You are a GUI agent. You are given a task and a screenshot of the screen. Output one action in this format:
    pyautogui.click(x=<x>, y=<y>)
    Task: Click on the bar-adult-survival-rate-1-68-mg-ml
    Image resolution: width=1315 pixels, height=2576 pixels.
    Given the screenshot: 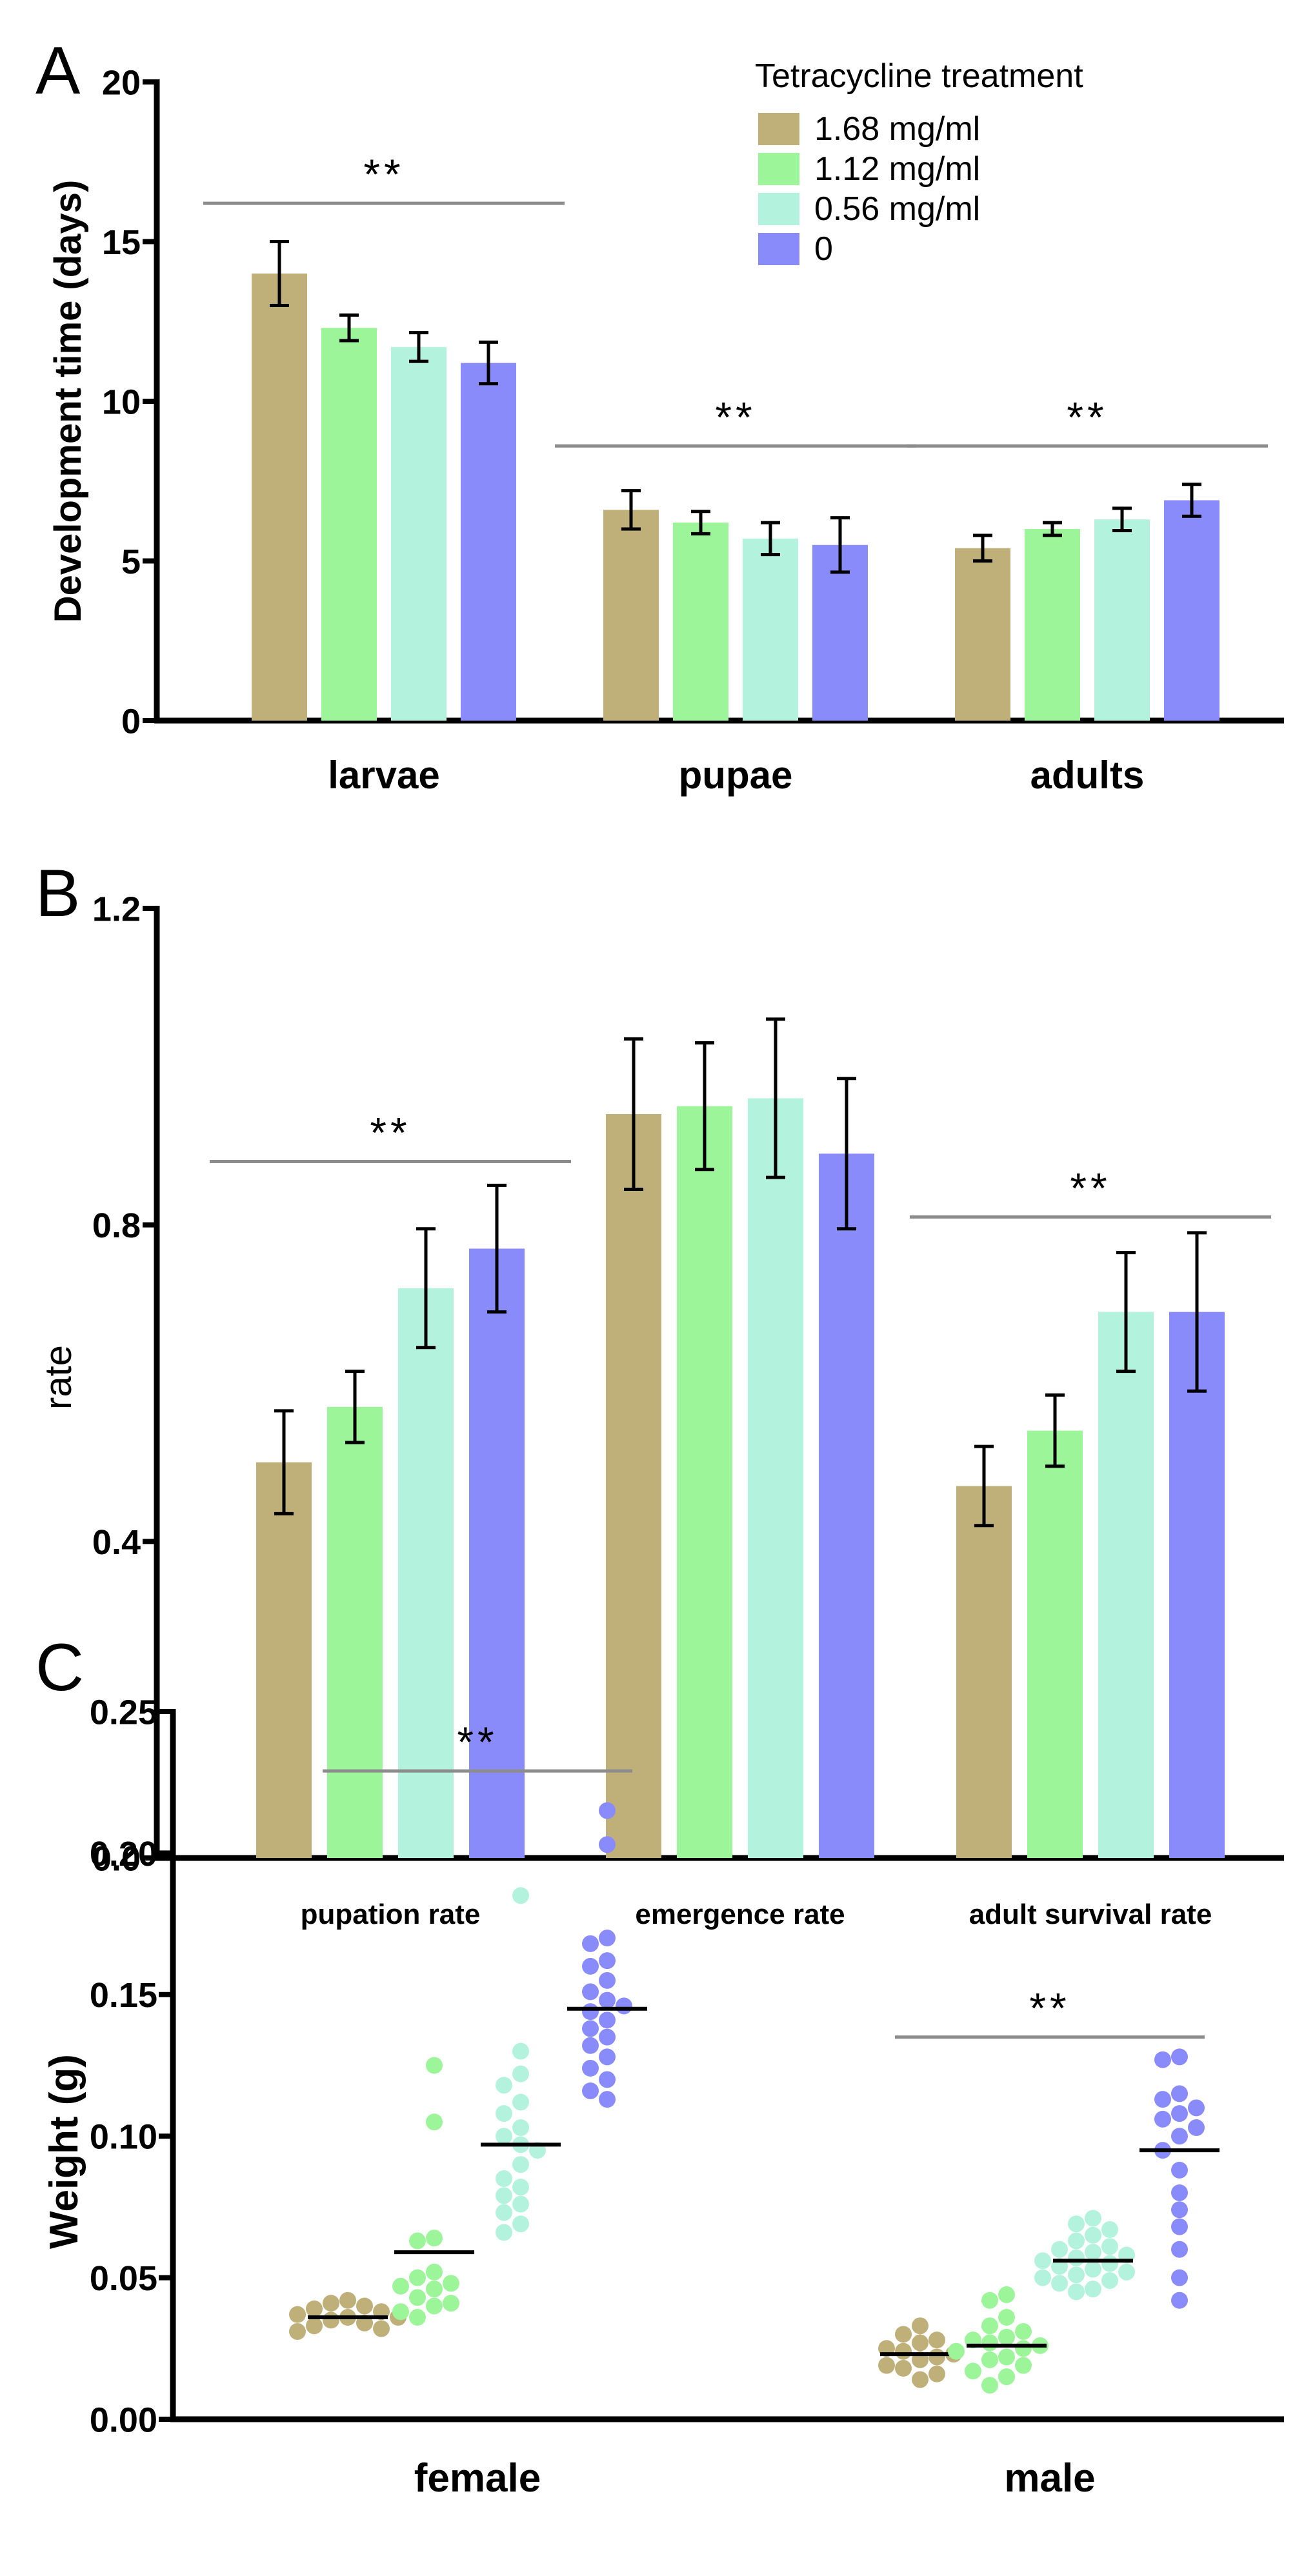 What is the action you would take?
    pyautogui.click(x=984, y=1672)
    